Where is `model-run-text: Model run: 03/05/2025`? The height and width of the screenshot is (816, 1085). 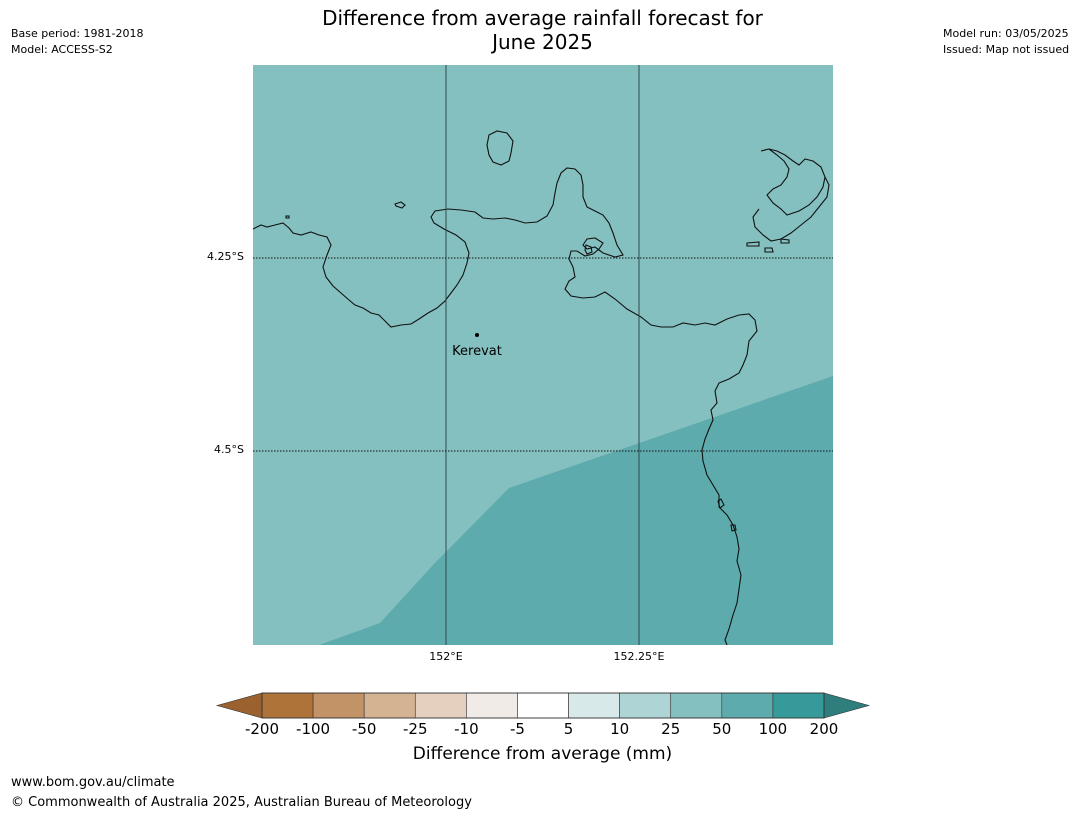 model-run-text: Model run: 03/05/2025 is located at coordinates (1006, 33).